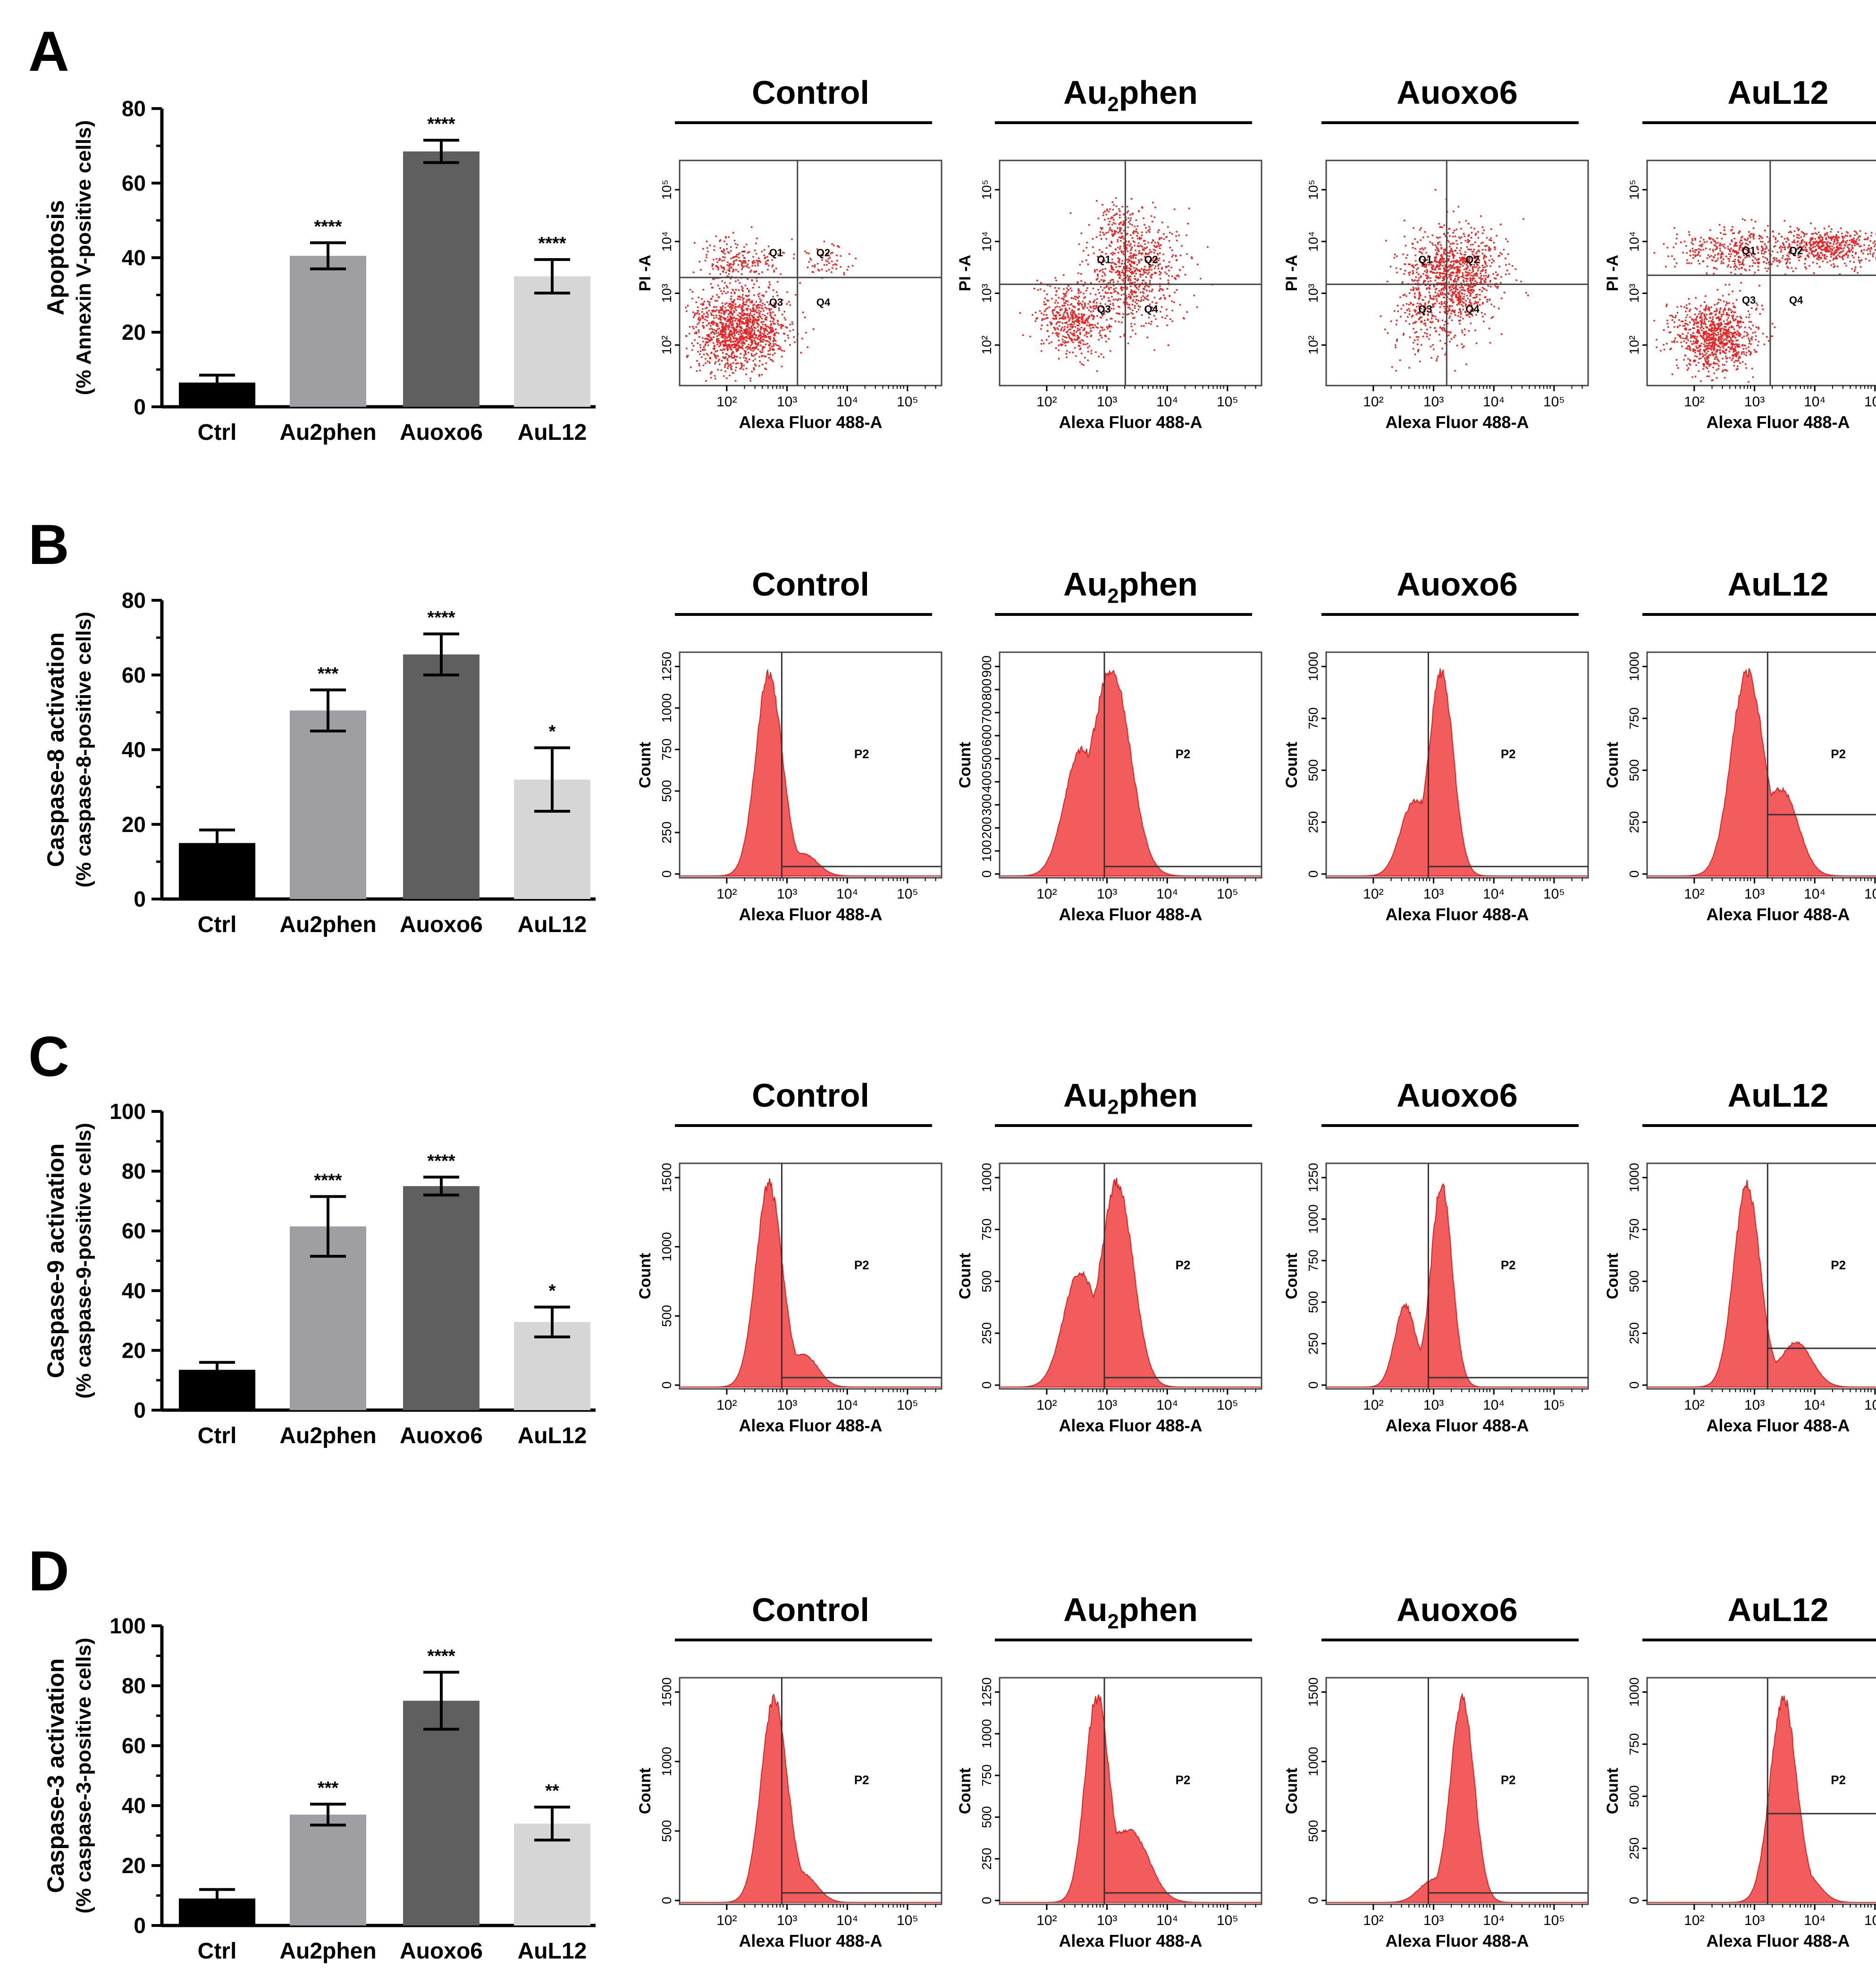 Image resolution: width=1876 pixels, height=1984 pixels. I want to click on x-tick-label: 10², so click(726, 402).